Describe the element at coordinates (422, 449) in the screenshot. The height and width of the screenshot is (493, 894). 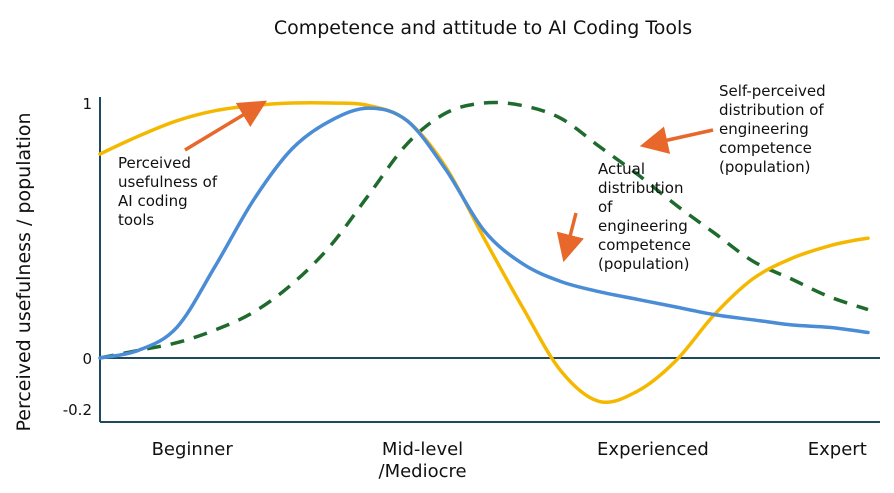
I see `x-tick-label-1: Mid-level` at that location.